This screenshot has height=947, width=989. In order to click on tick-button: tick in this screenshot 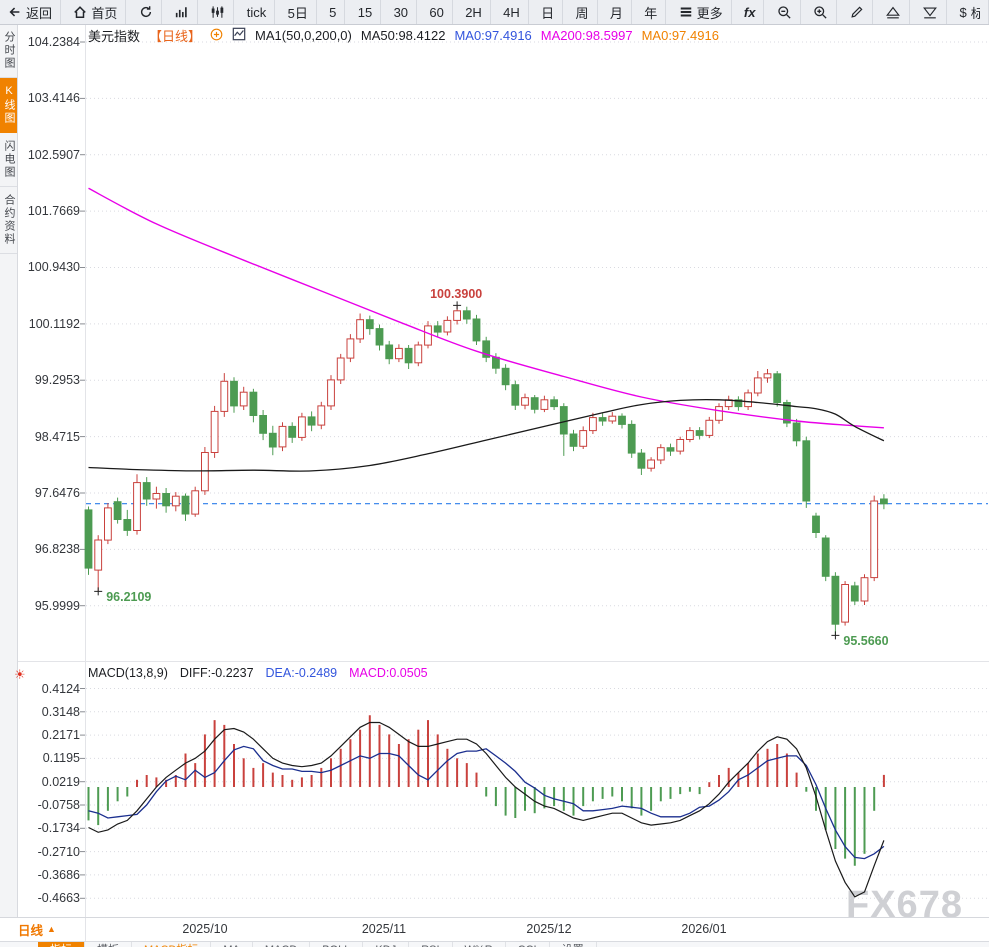, I will do `click(257, 12)`.